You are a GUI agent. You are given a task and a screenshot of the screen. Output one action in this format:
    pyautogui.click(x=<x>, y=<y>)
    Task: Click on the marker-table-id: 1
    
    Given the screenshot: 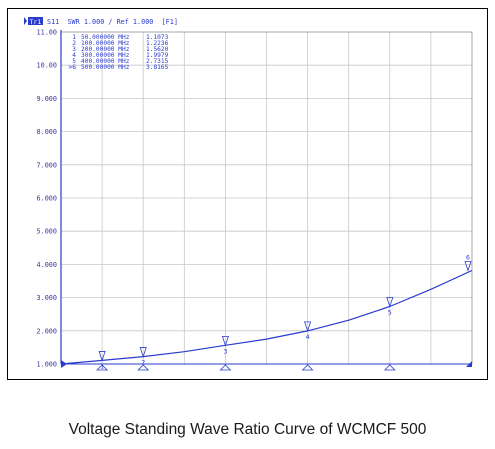 What is the action you would take?
    pyautogui.click(x=74, y=37)
    